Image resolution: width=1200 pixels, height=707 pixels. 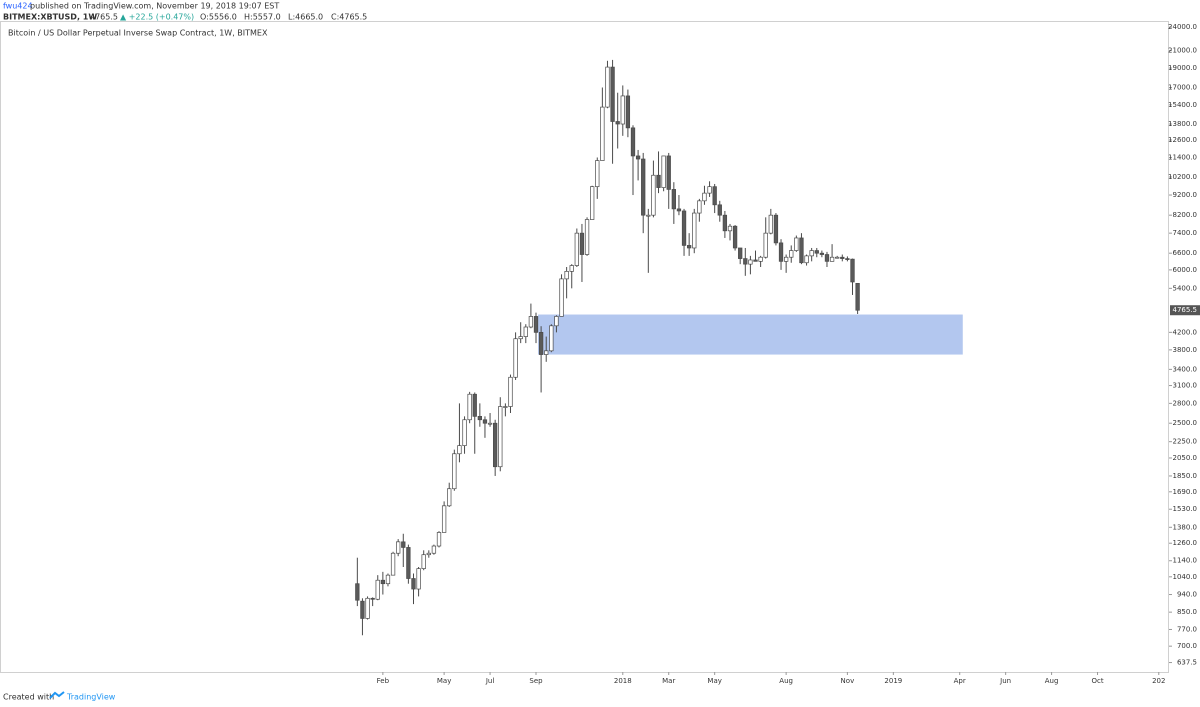 I want to click on y-tick-label: 24000.0, so click(x=1182, y=27).